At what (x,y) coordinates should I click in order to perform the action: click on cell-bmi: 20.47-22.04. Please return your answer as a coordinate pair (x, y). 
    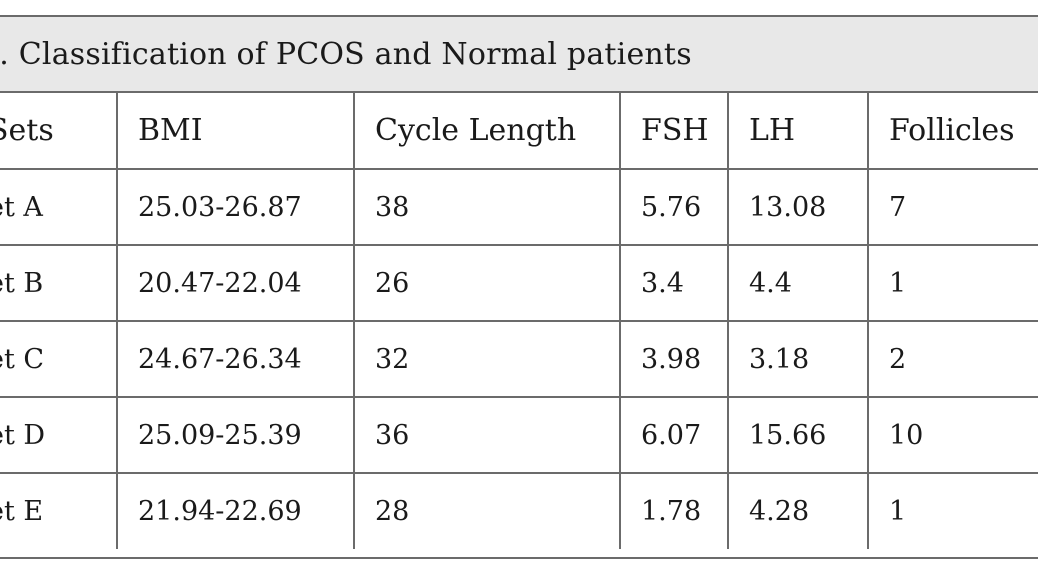
    Looking at the image, I should click on (236, 283).